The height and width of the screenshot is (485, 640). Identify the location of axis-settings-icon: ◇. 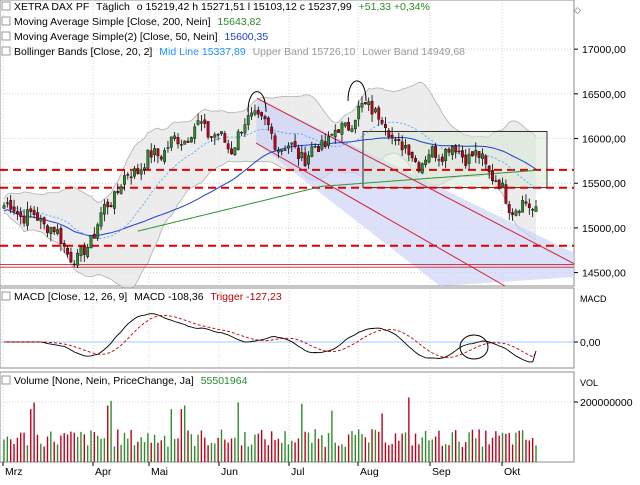
(577, 10).